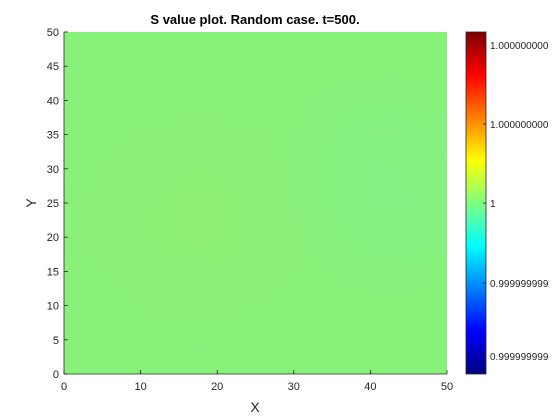 Image resolution: width=560 pixels, height=420 pixels. What do you see at coordinates (53, 307) in the screenshot?
I see `y-tick-label: 10` at bounding box center [53, 307].